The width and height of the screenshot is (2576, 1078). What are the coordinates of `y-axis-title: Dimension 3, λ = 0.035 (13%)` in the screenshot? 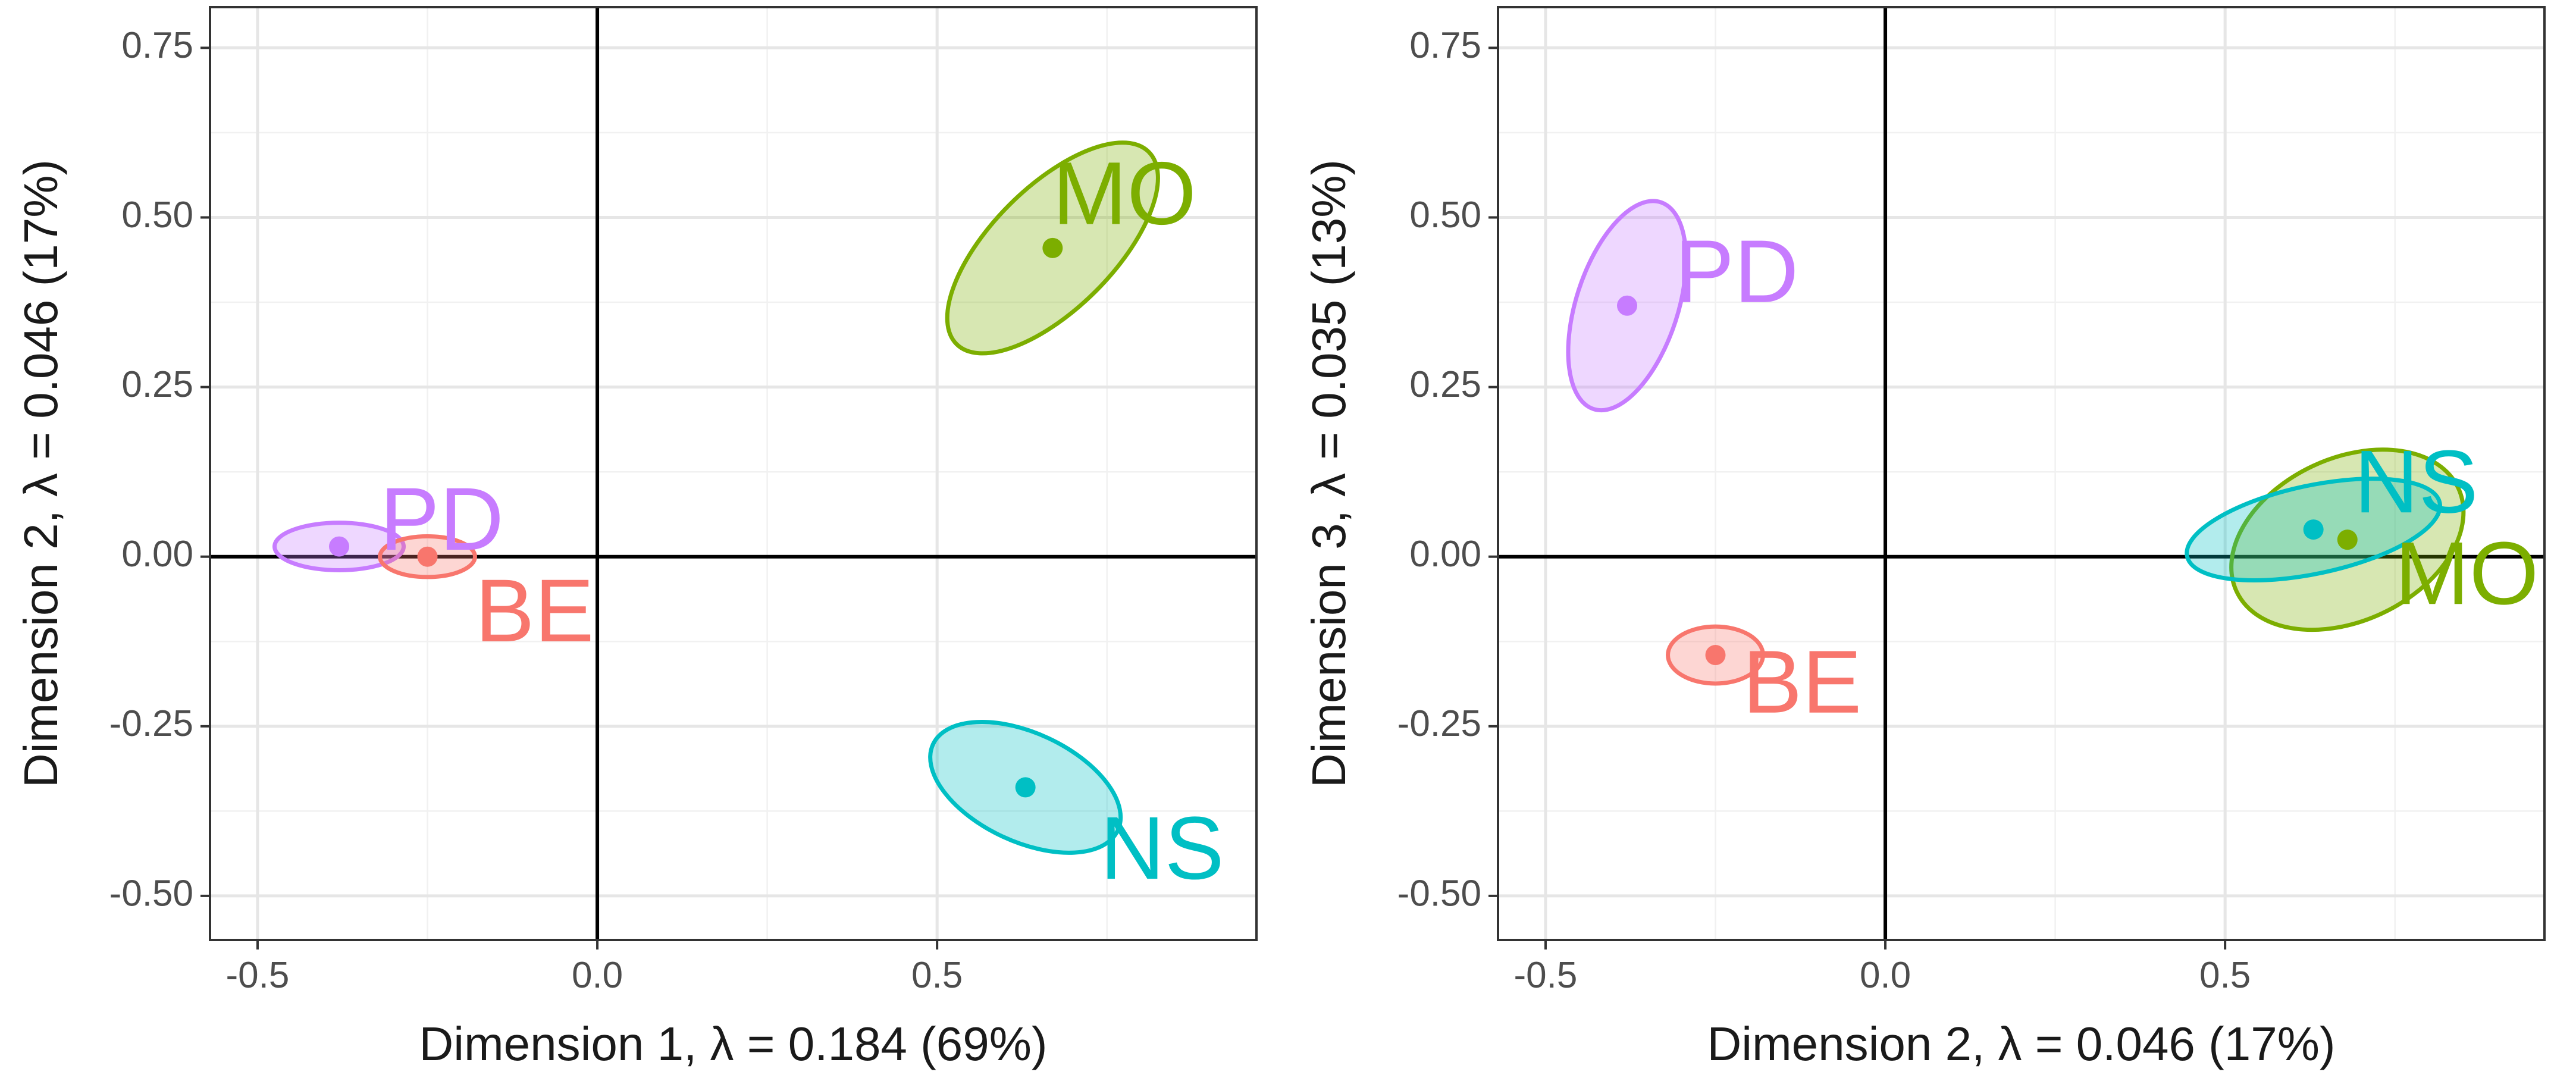 It's located at (1329, 474).